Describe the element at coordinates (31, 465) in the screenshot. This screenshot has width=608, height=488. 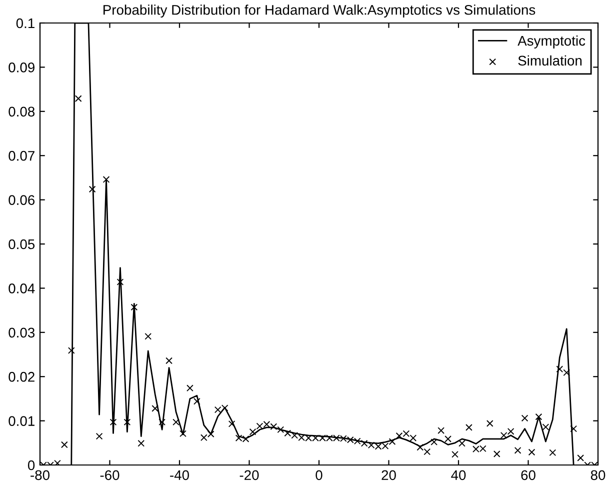
I see `y-tick-label: 0` at that location.